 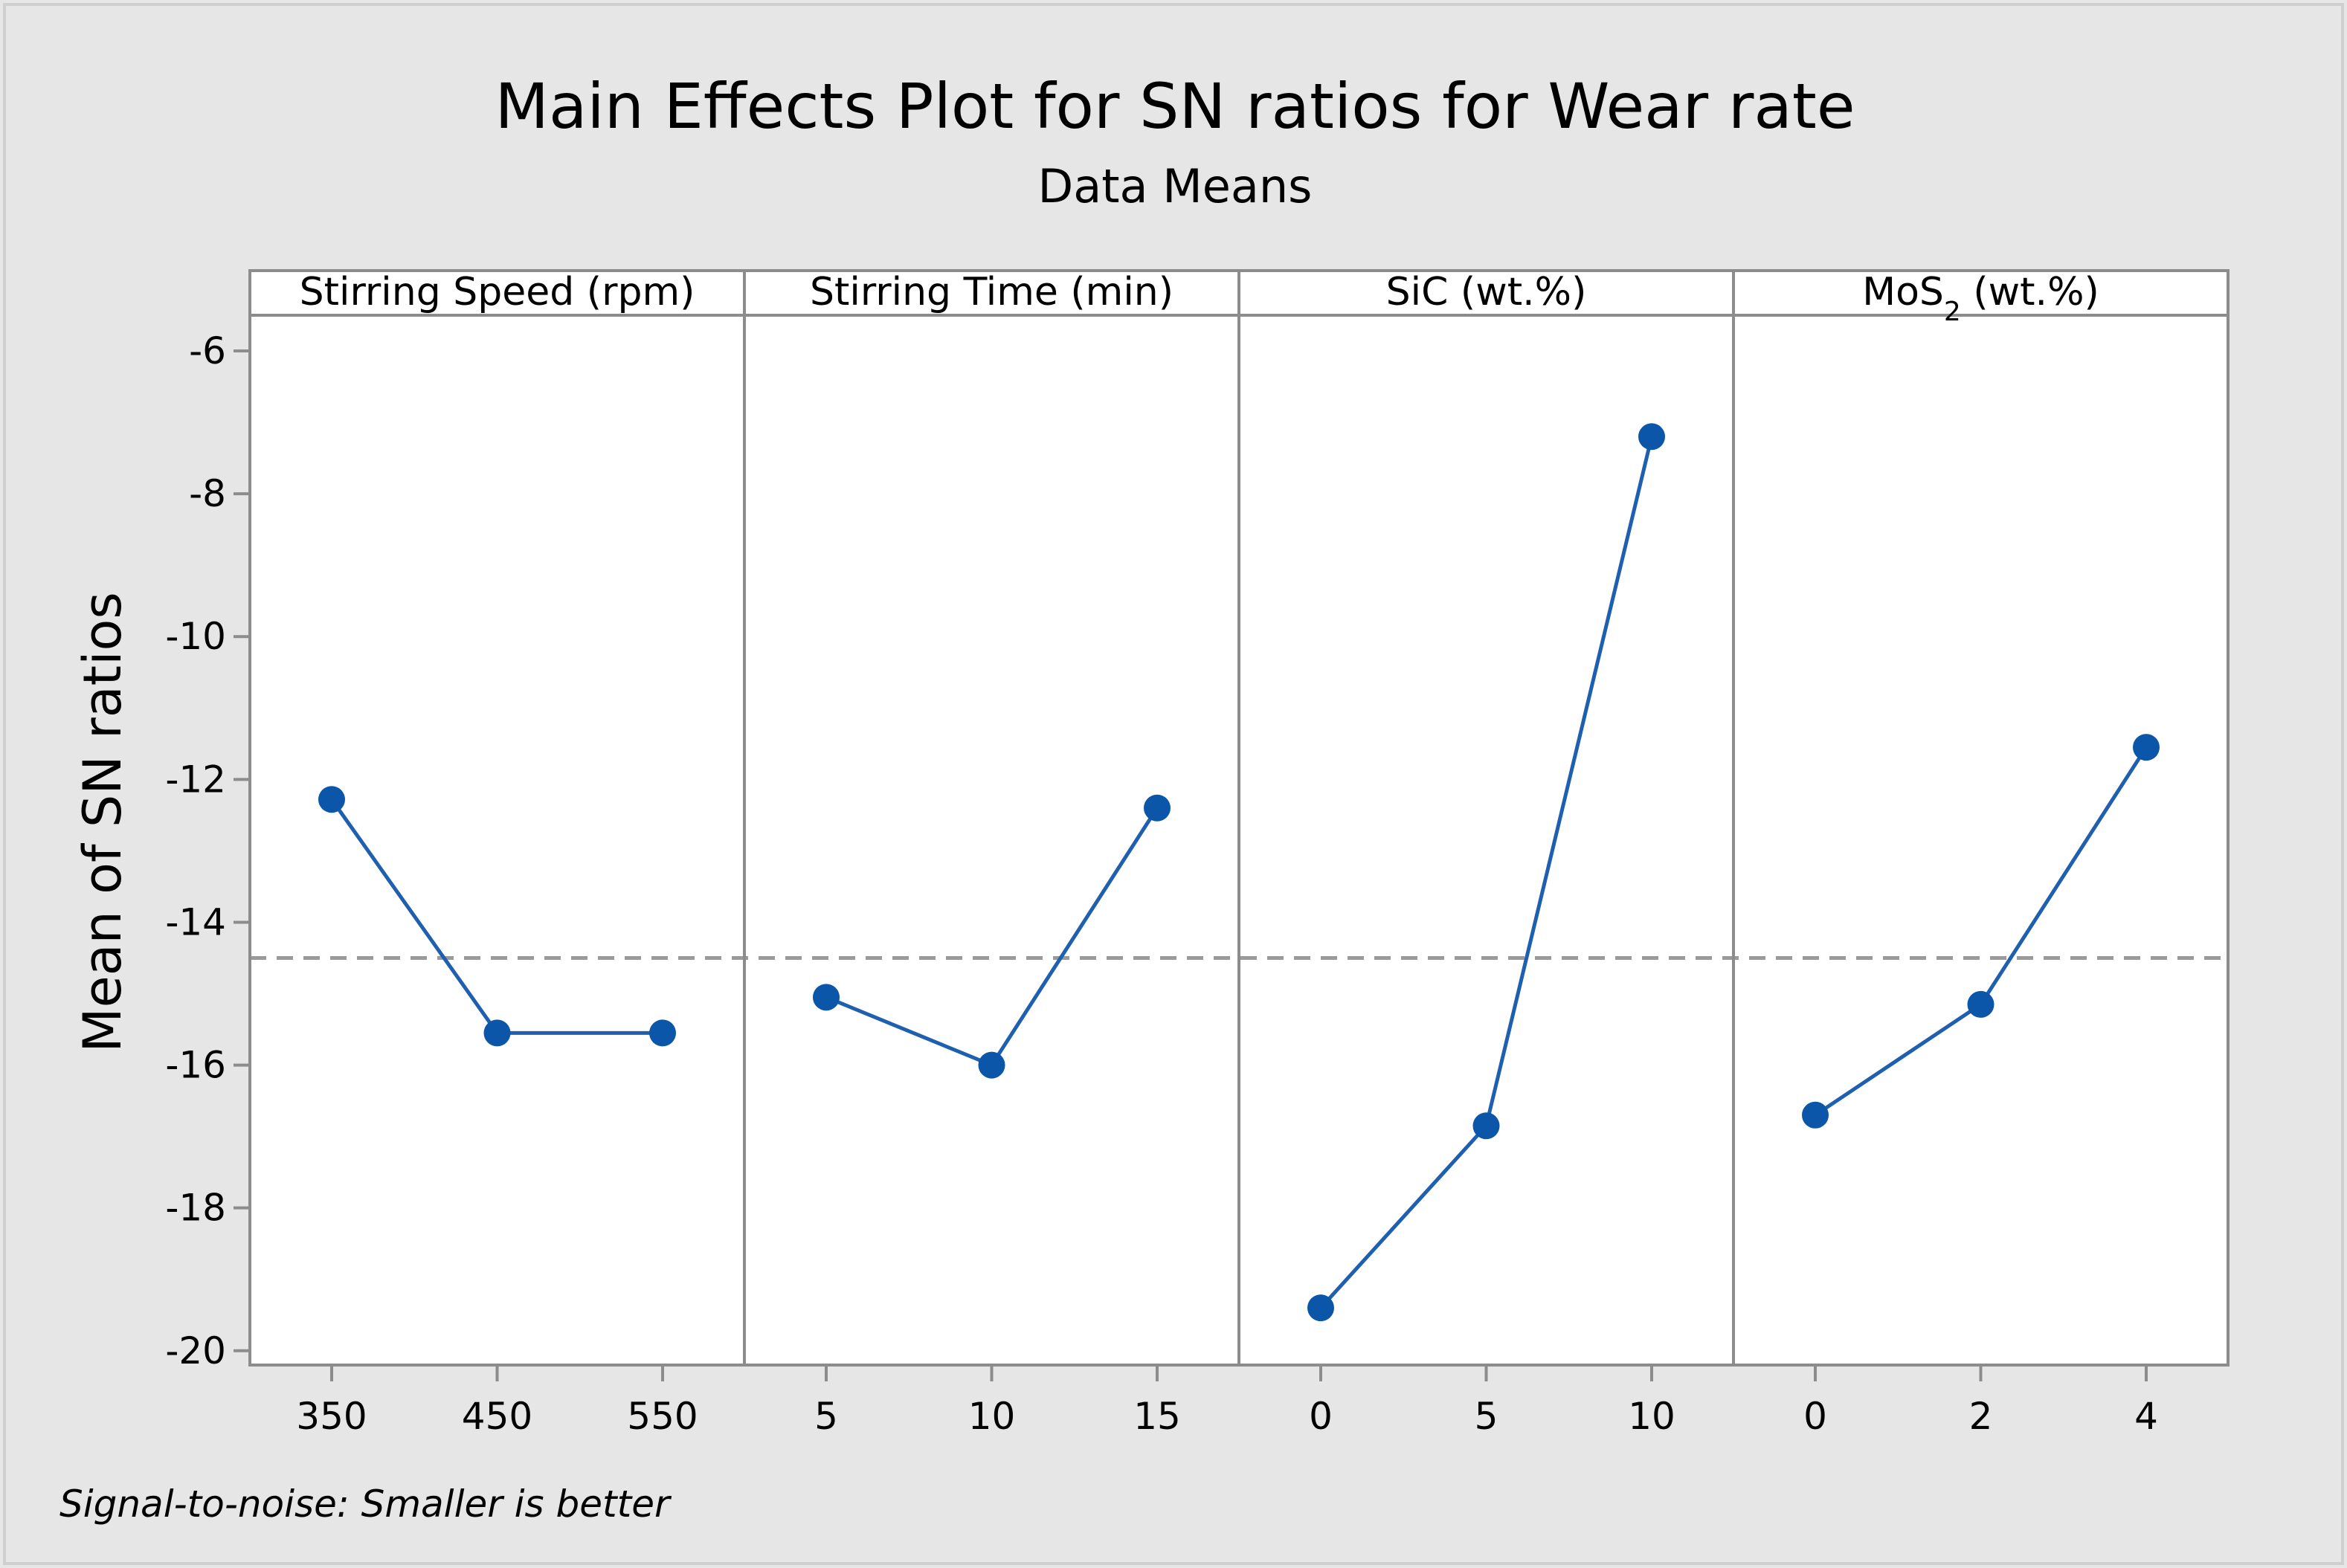 I want to click on y-tick-label: -8, so click(x=207, y=493).